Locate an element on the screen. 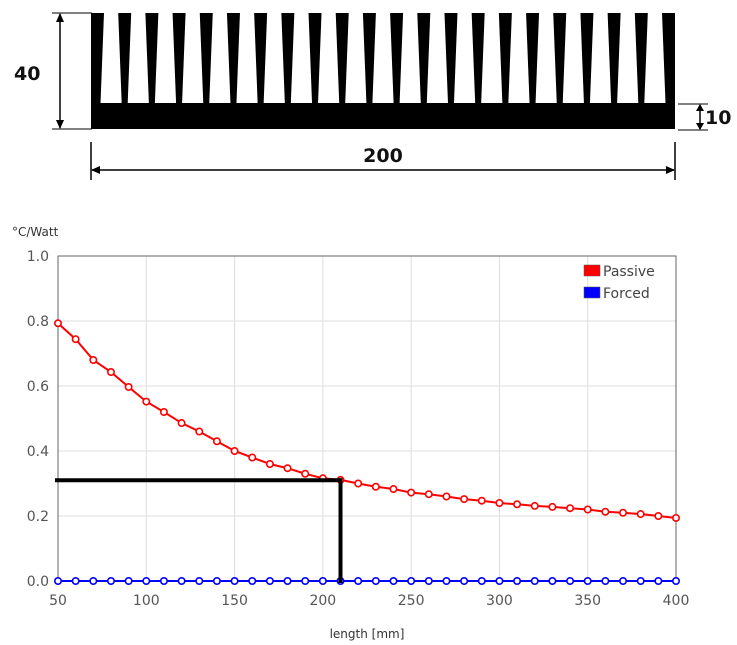 Image resolution: width=737 pixels, height=645 pixels. base-arrow-bottom is located at coordinates (700, 126).